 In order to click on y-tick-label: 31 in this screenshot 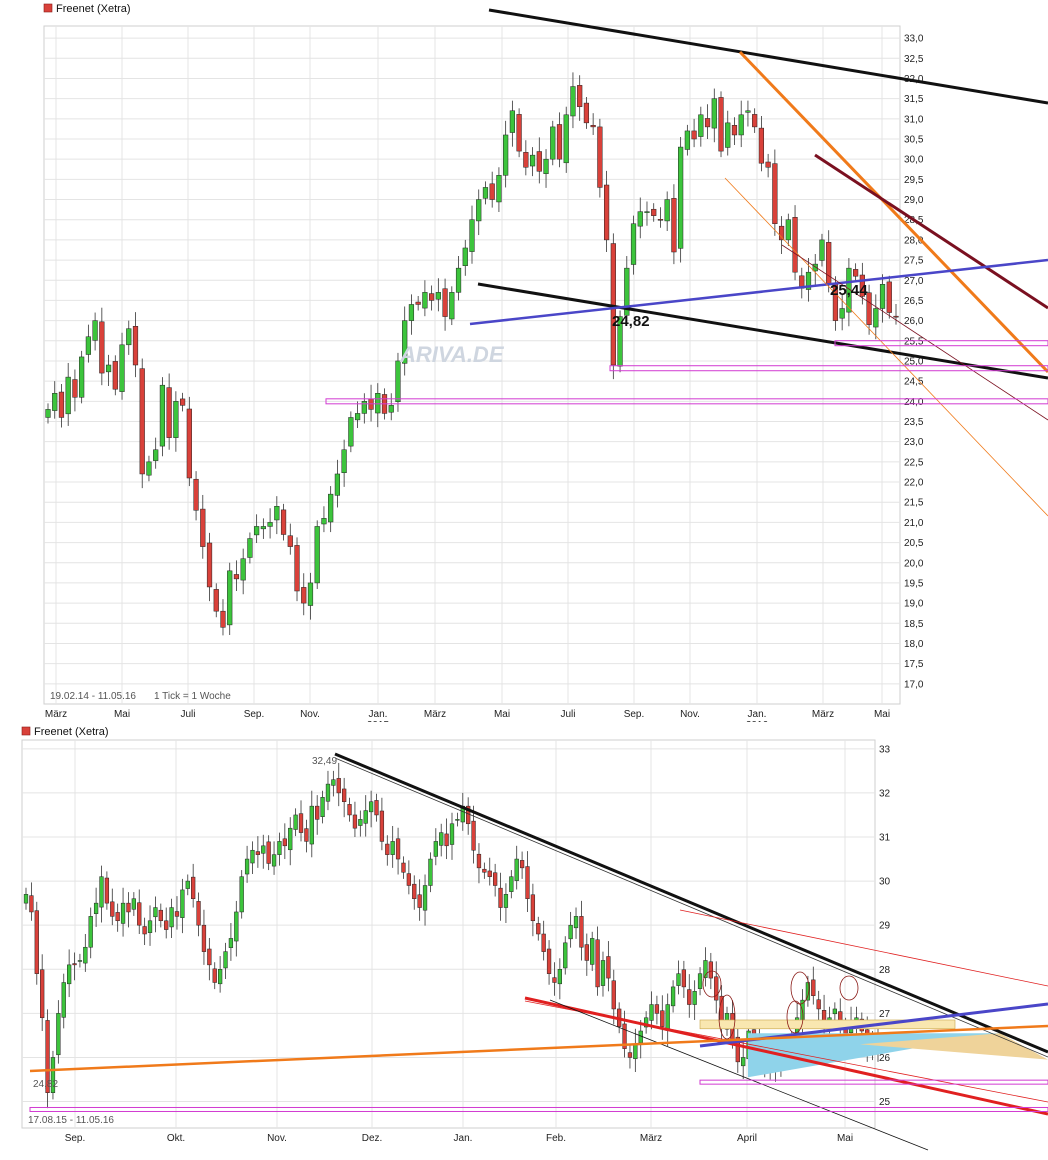, I will do `click(885, 838)`.